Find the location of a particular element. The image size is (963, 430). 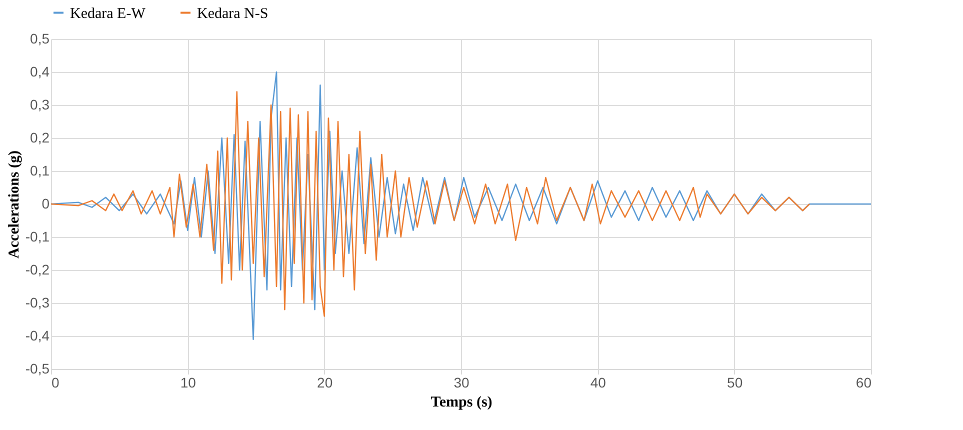

y-tick-label: 0,5 is located at coordinates (40, 38).